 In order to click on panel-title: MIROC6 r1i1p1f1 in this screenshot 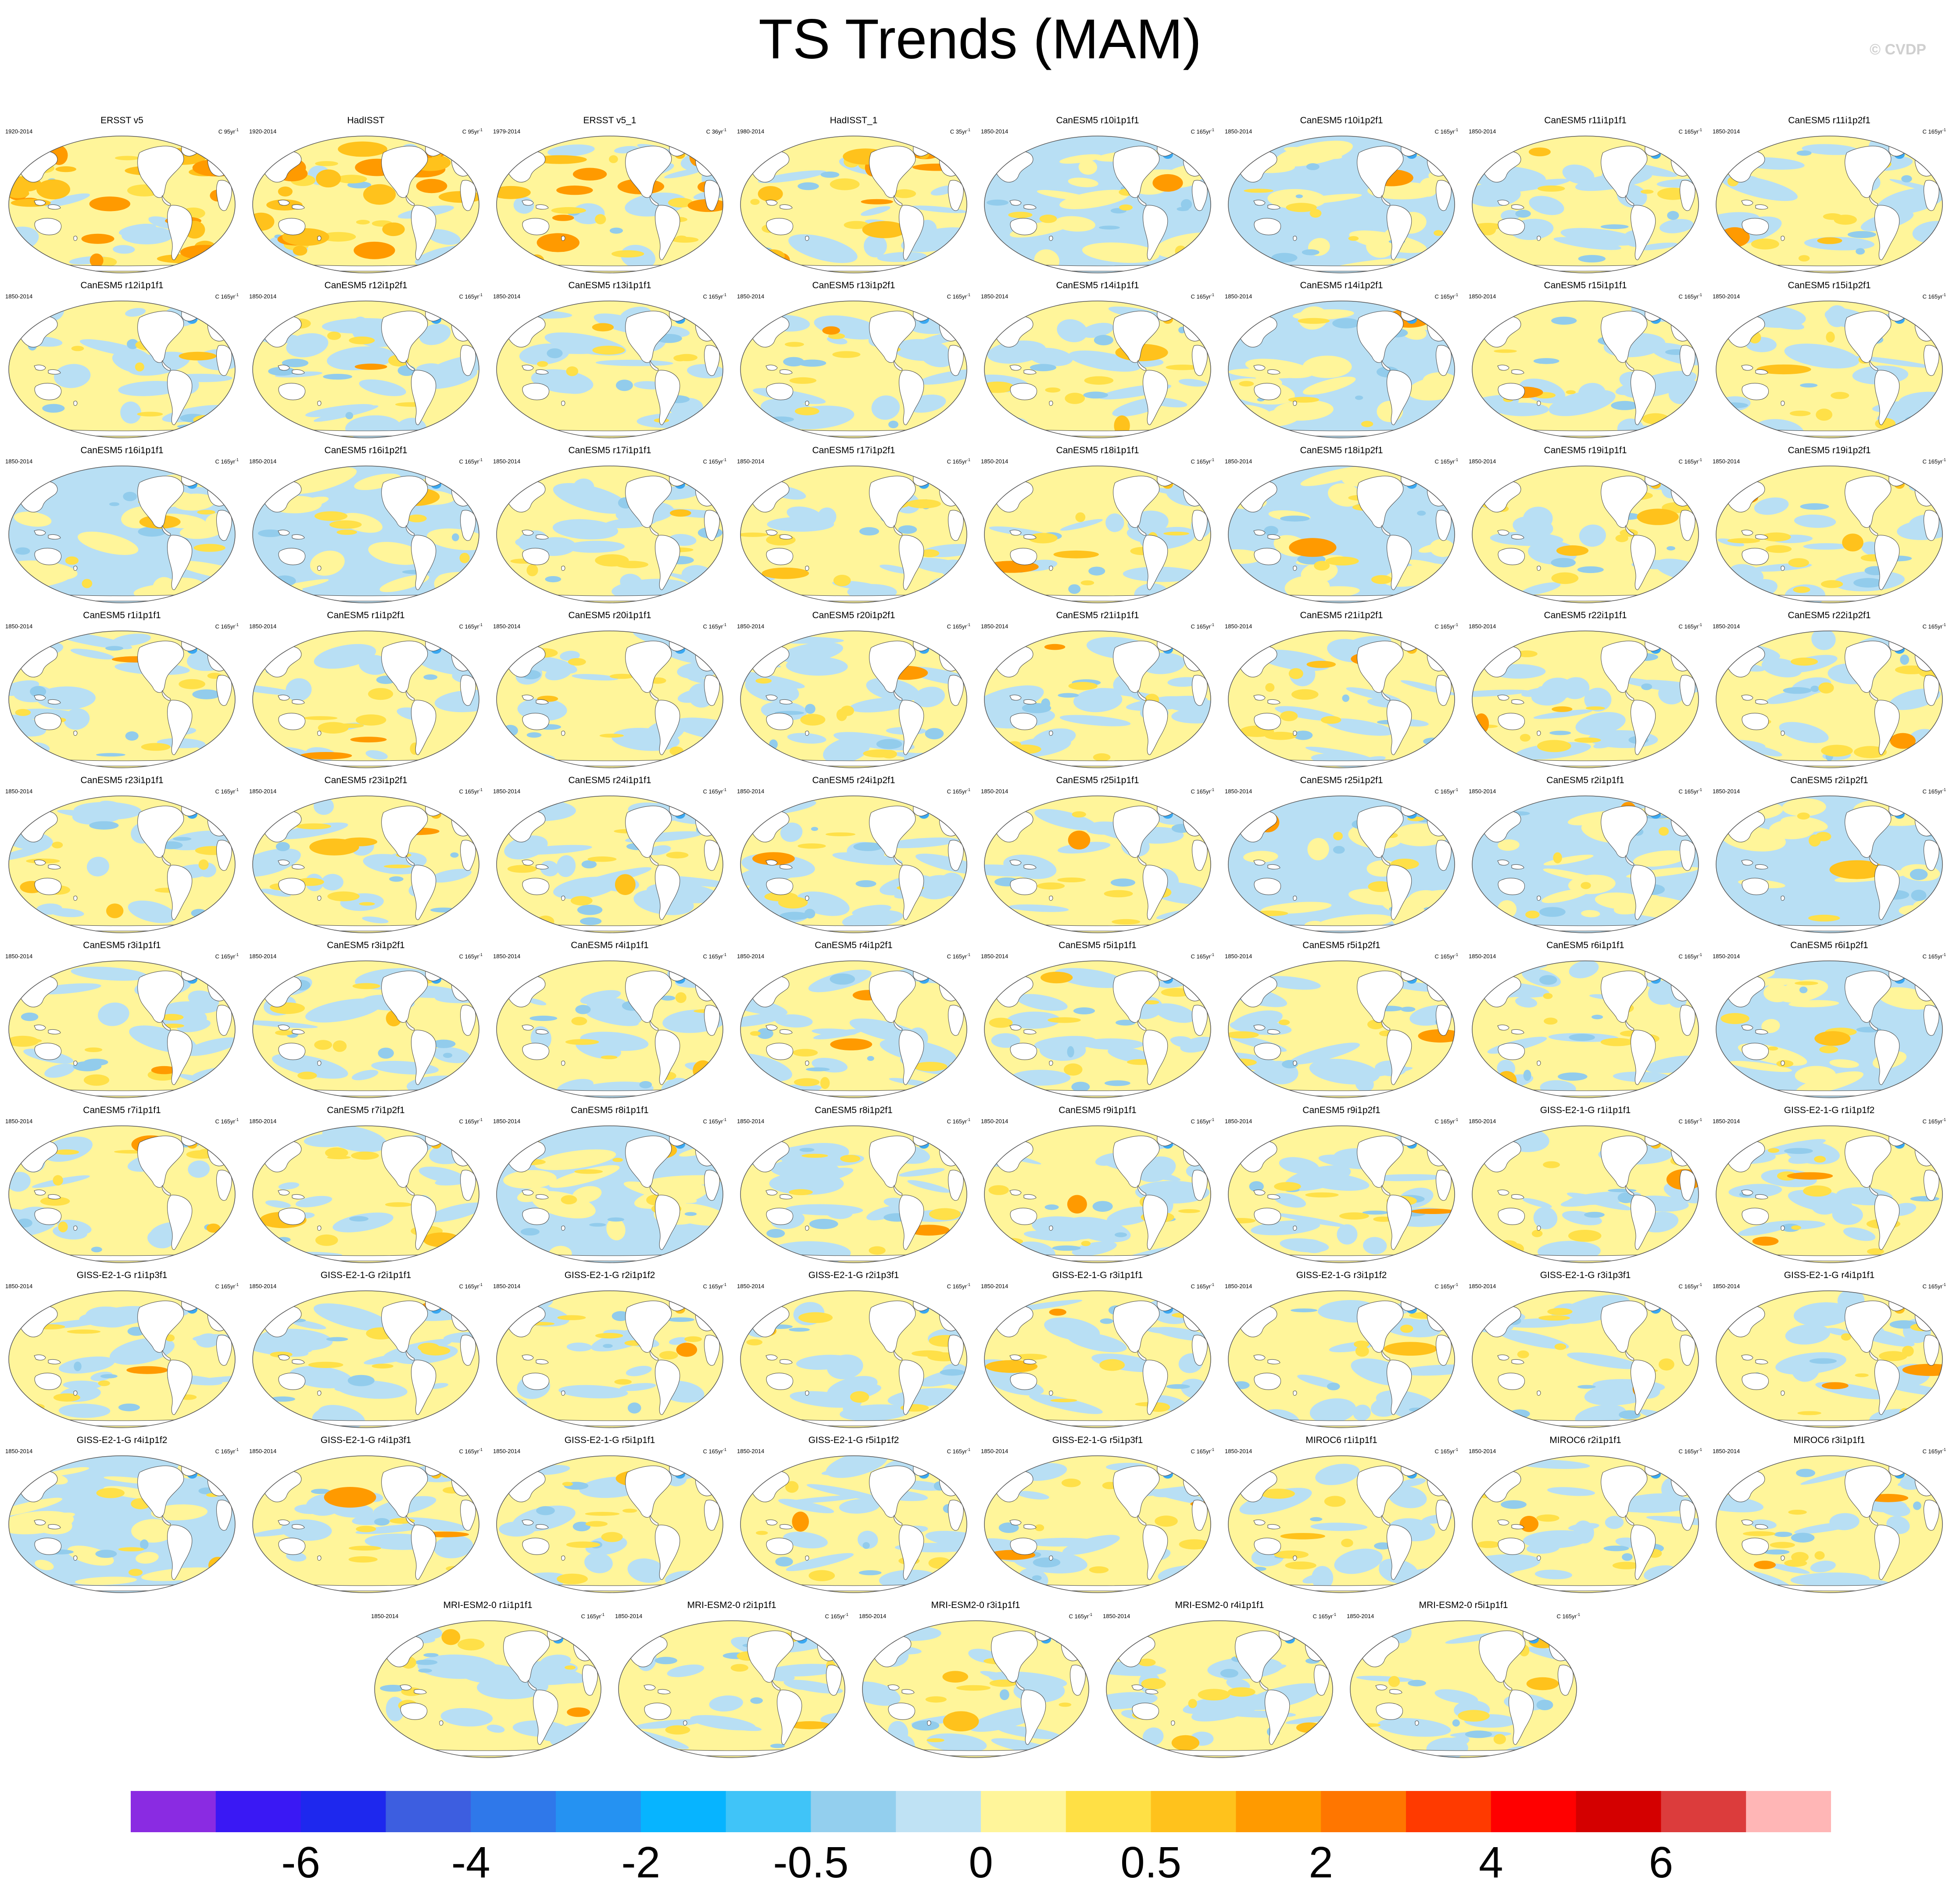, I will do `click(1341, 1440)`.